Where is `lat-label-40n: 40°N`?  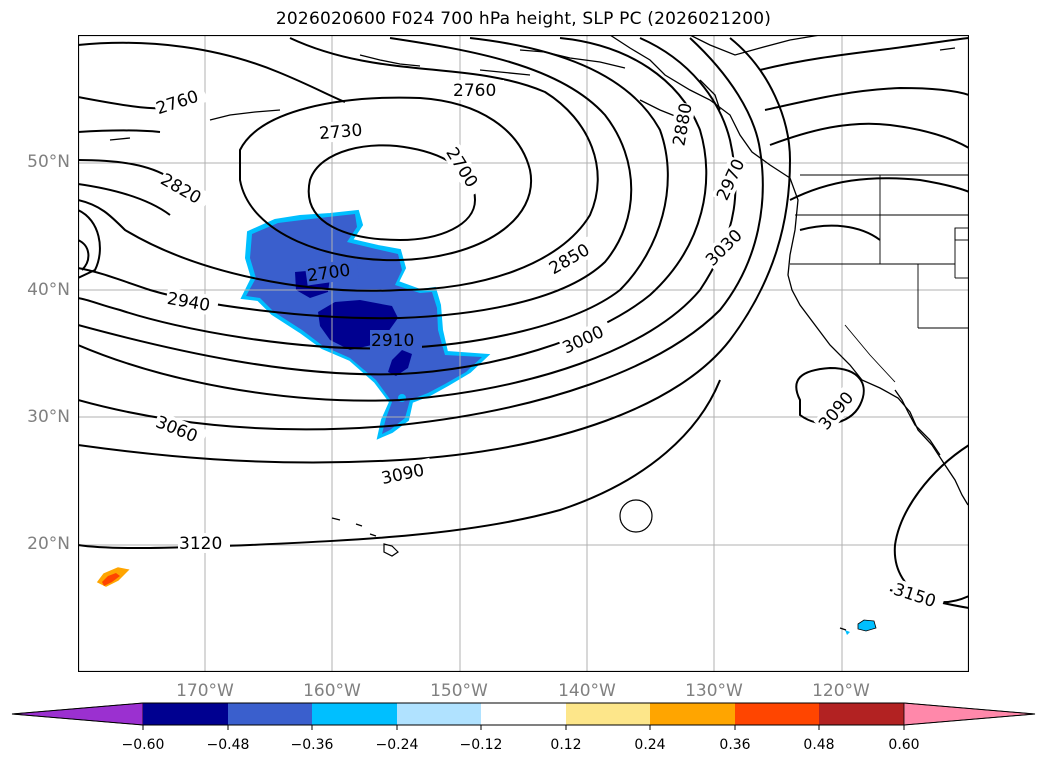 lat-label-40n: 40°N is located at coordinates (48, 290).